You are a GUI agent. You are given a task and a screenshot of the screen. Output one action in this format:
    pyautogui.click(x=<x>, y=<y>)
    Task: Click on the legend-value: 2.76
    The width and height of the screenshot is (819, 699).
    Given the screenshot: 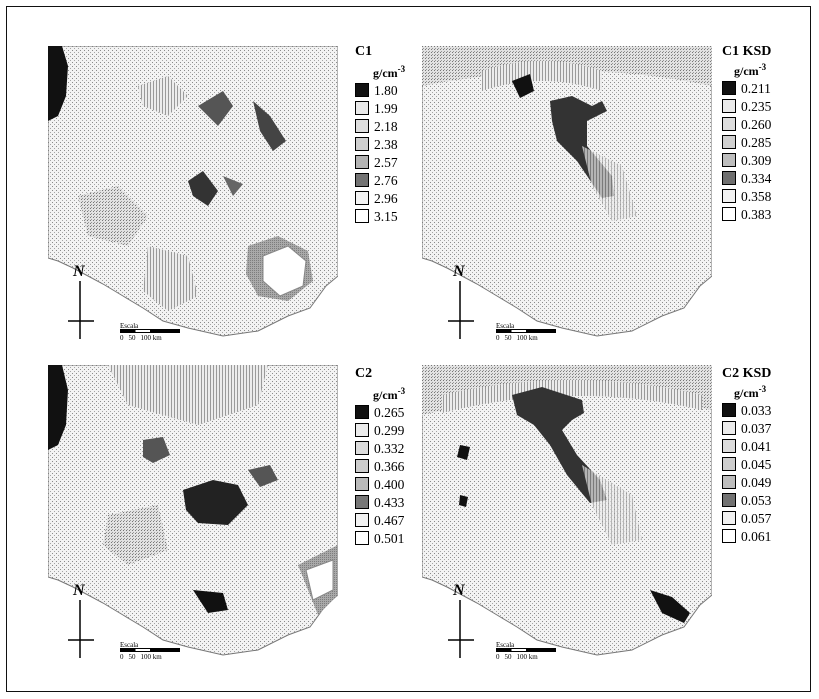 What is the action you would take?
    pyautogui.click(x=386, y=180)
    